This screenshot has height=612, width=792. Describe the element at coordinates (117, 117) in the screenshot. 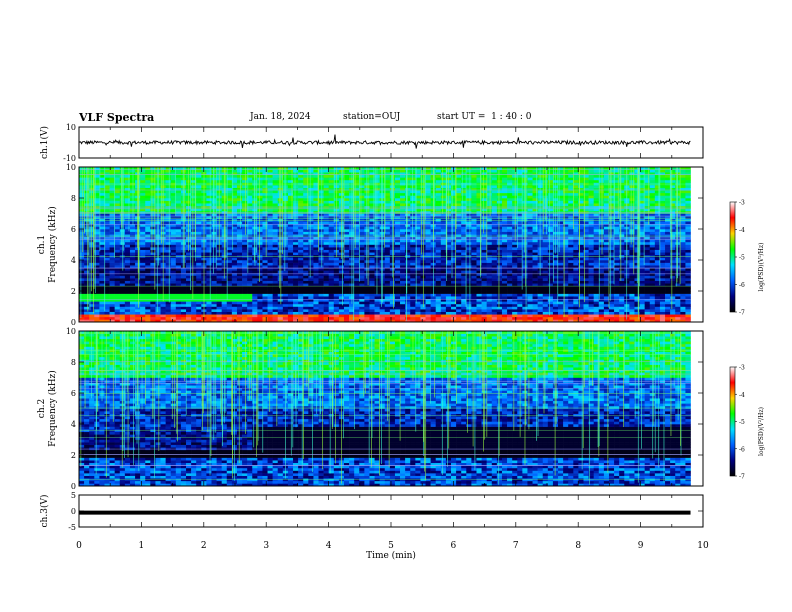

I see `figure-title: VLF Spectra` at that location.